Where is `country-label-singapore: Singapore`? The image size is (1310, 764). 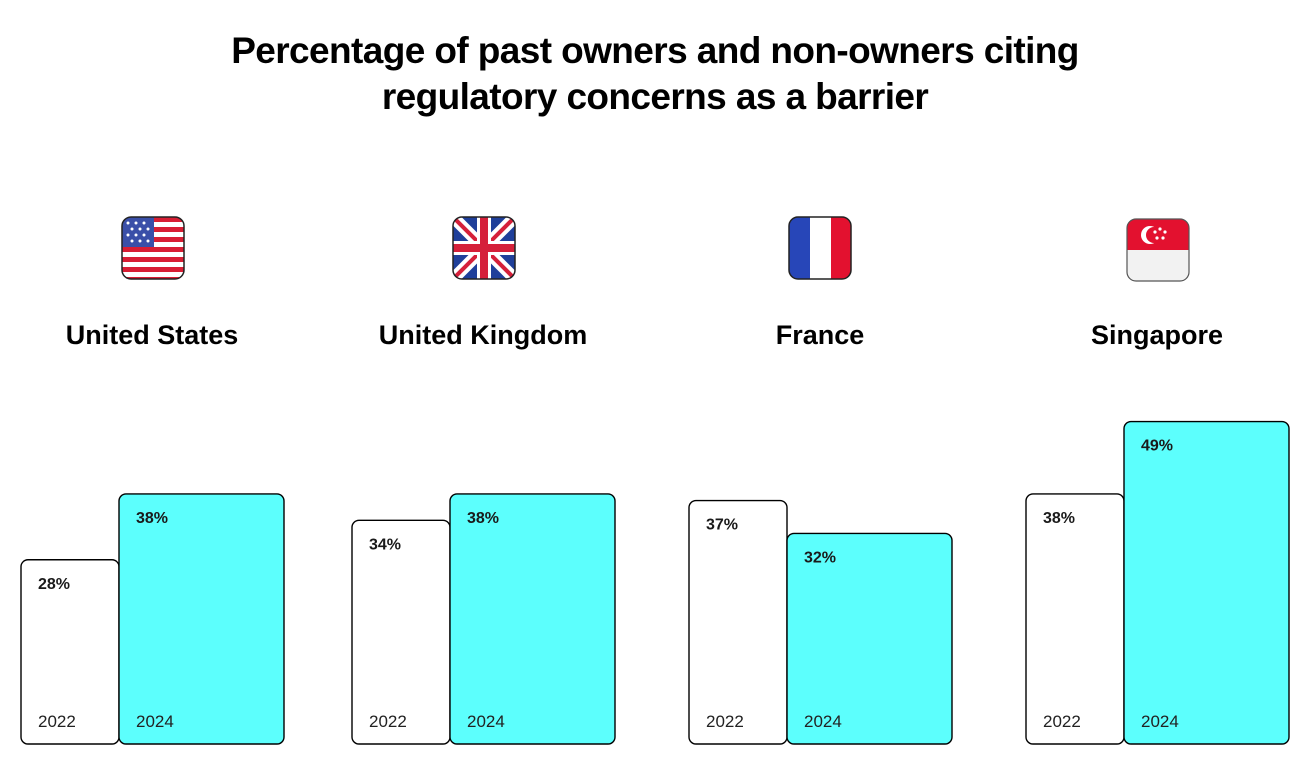 country-label-singapore: Singapore is located at coordinates (1157, 335).